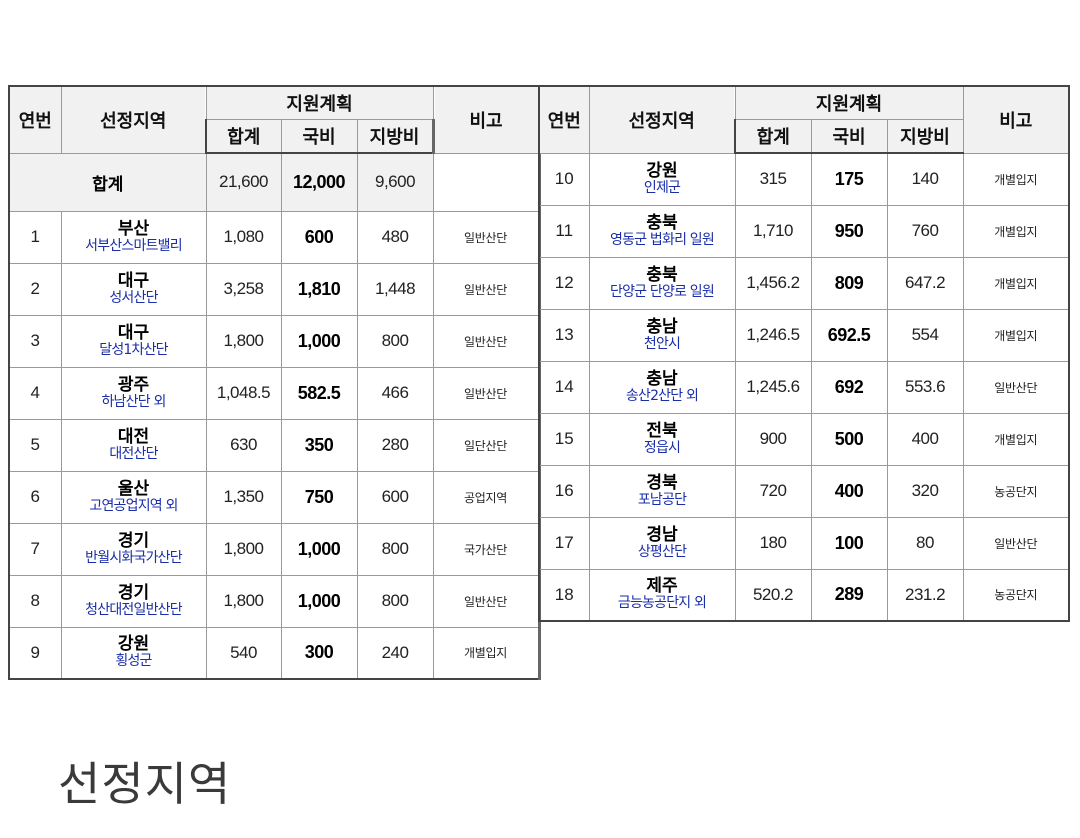 Image resolution: width=1080 pixels, height=838 pixels. Describe the element at coordinates (564, 491) in the screenshot. I see `row-seq: 16` at that location.